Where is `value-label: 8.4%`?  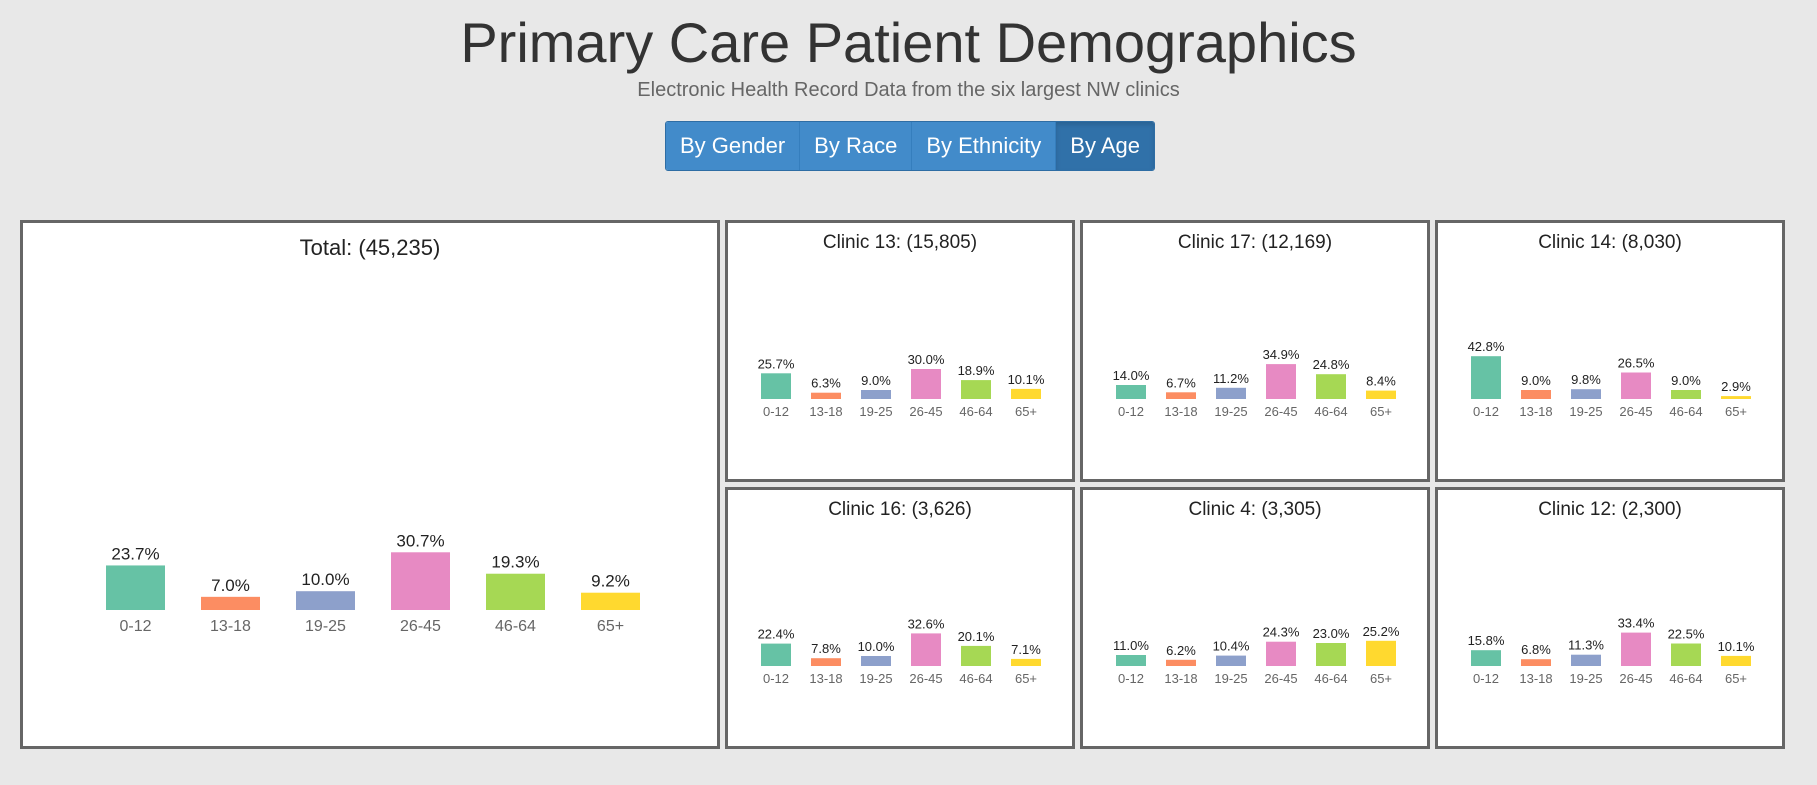
value-label: 8.4% is located at coordinates (1381, 381).